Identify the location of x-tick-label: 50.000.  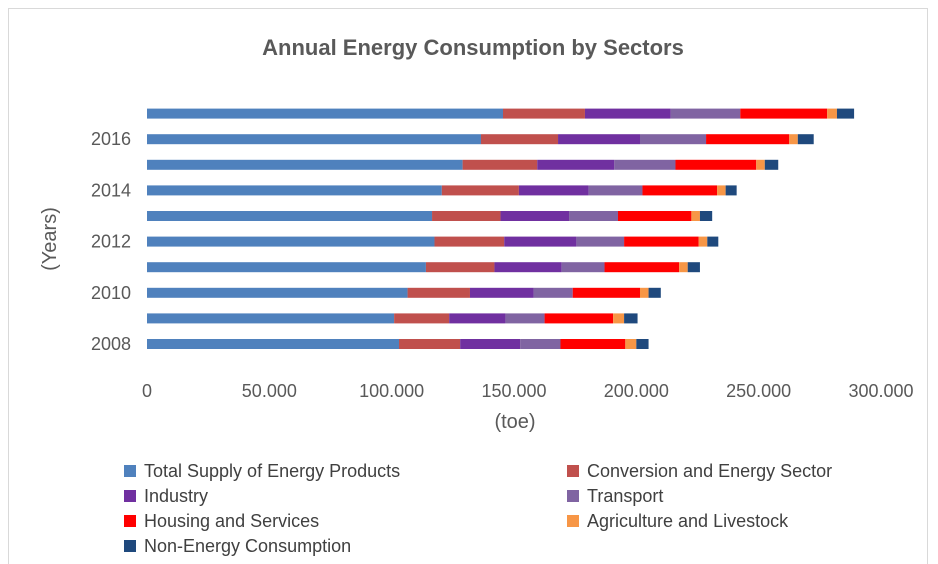
(269, 391).